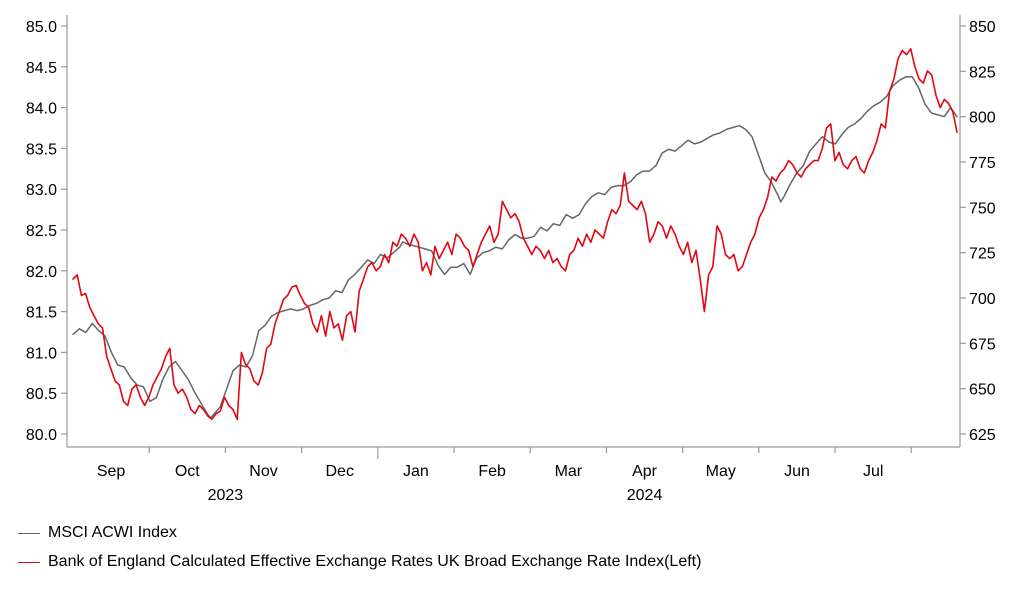  What do you see at coordinates (416, 471) in the screenshot?
I see `month-label: Jan` at bounding box center [416, 471].